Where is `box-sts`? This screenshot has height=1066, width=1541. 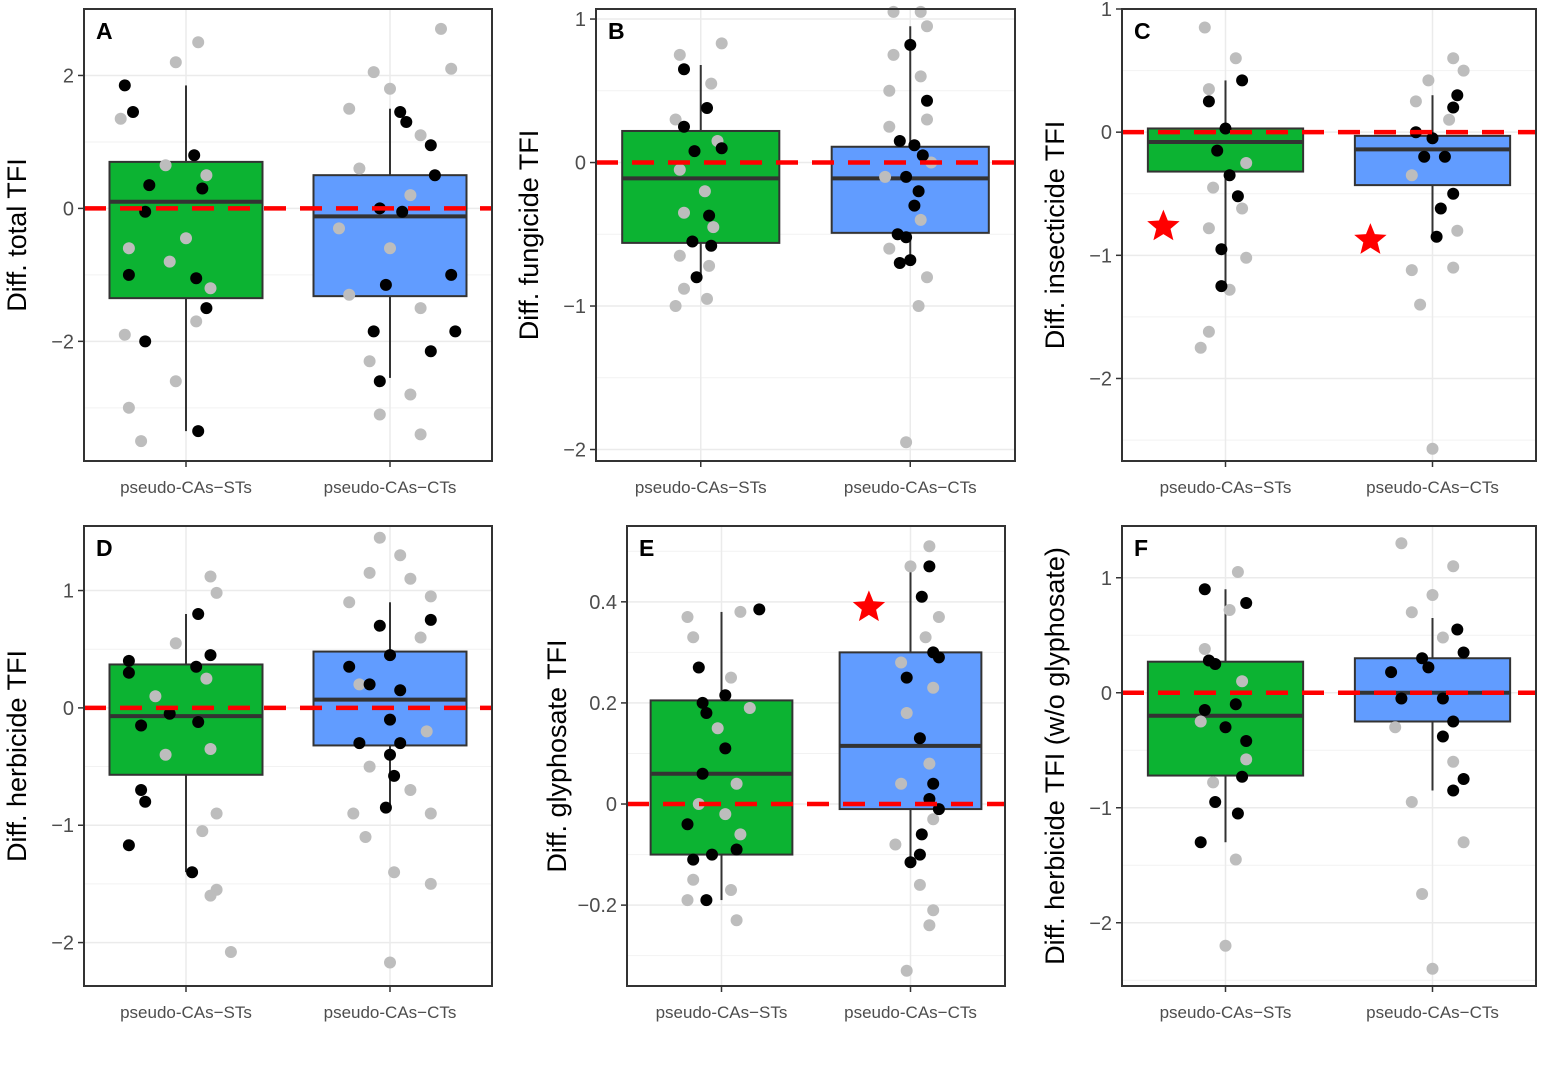
box-sts is located at coordinates (1225, 718).